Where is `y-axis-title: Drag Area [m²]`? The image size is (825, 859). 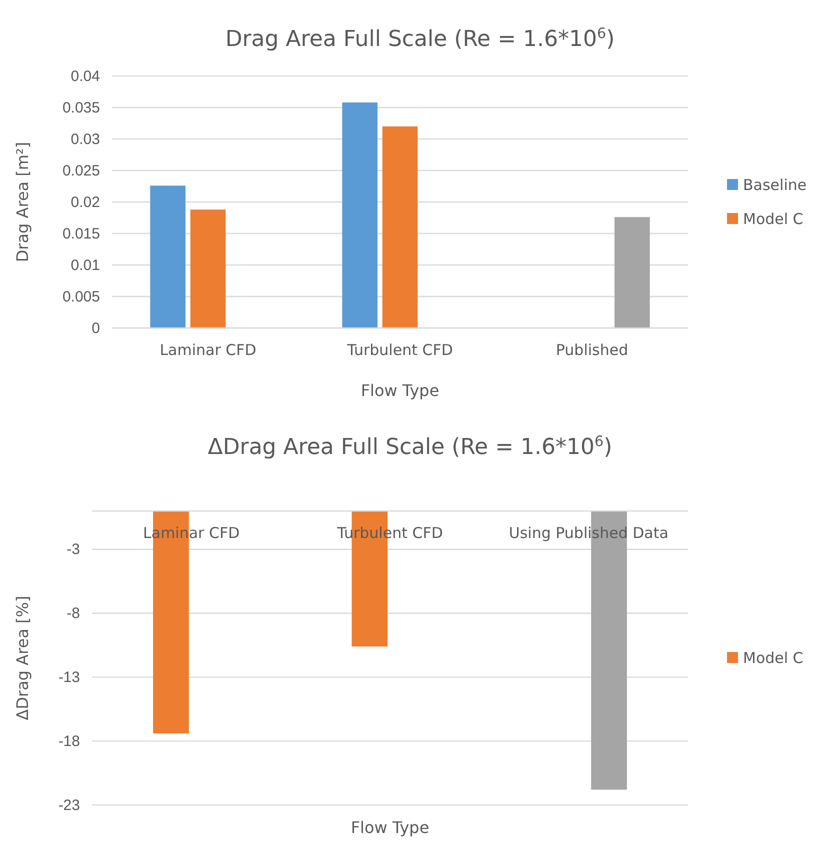
y-axis-title: Drag Area [m²] is located at coordinates (22, 202).